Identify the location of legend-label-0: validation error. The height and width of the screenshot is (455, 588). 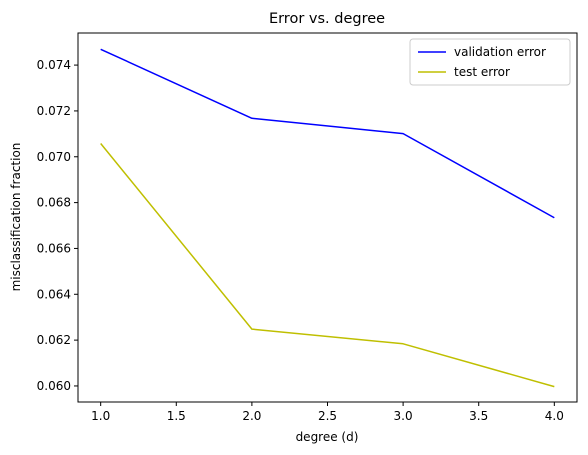
(500, 52).